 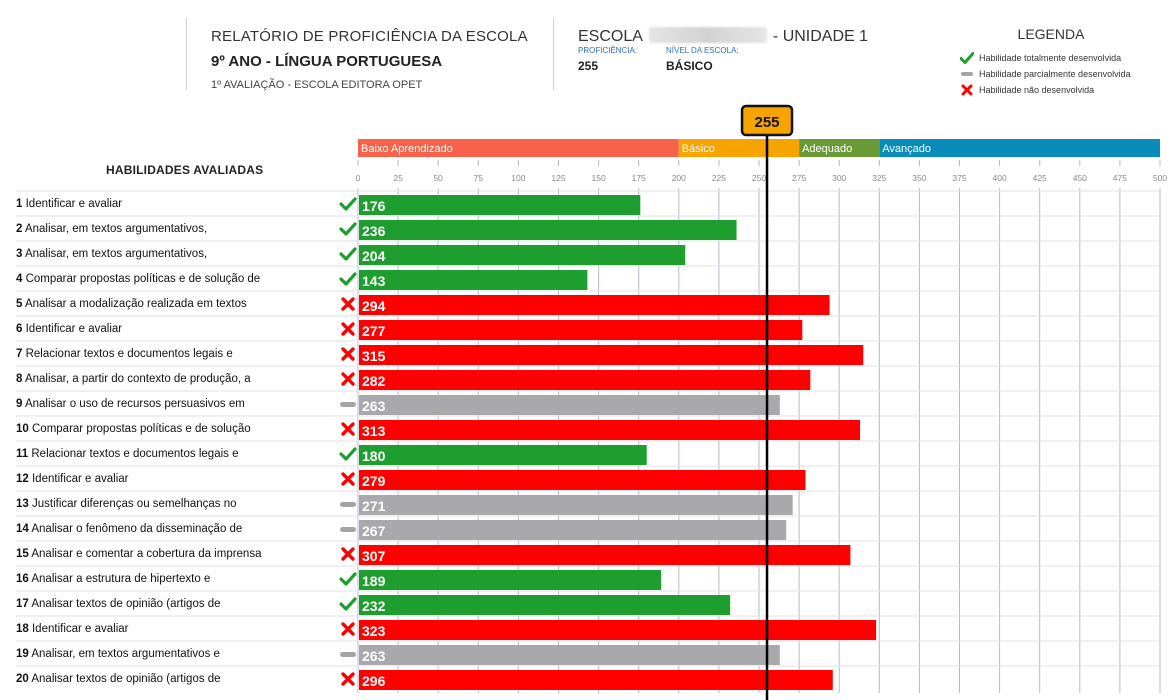 I want to click on bar-value-6: 277, so click(x=374, y=331).